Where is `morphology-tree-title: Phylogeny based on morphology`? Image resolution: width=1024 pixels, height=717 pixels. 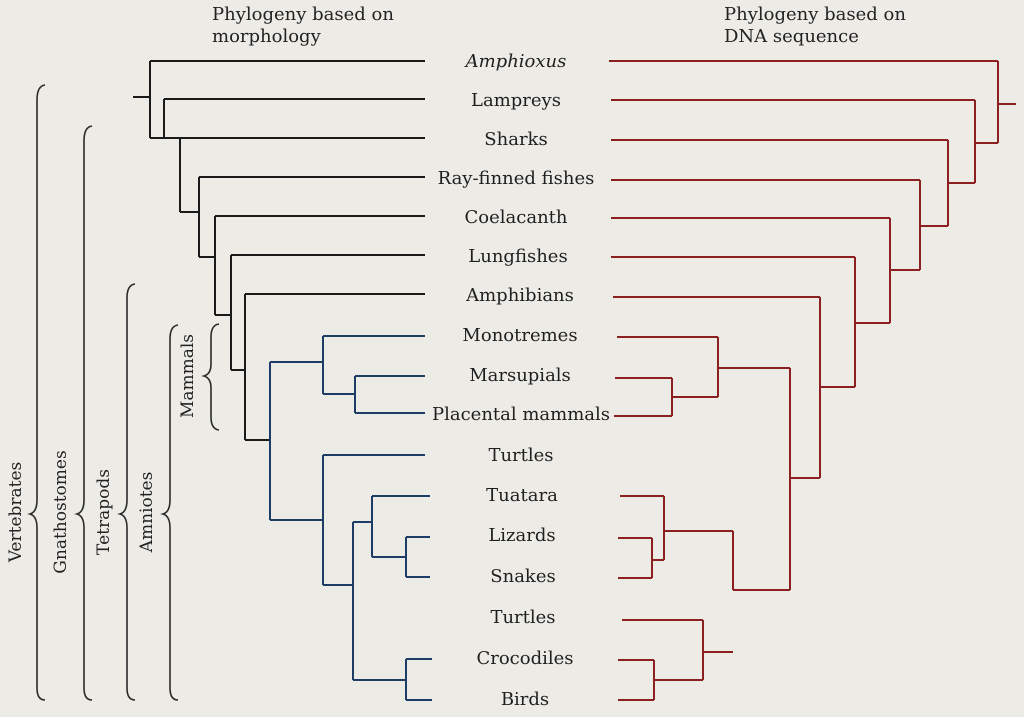
morphology-tree-title: Phylogeny based on morphology is located at coordinates (303, 26).